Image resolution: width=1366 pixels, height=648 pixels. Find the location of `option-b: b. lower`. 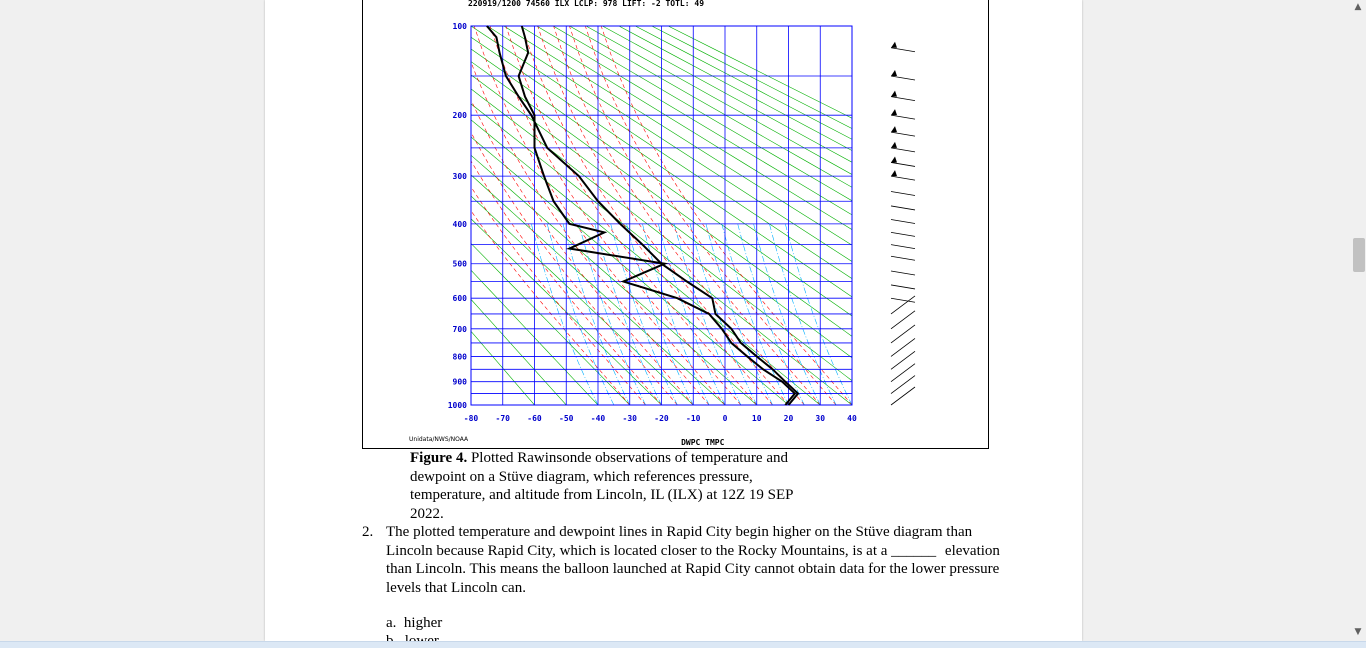

option-b: b. lower is located at coordinates (412, 637).